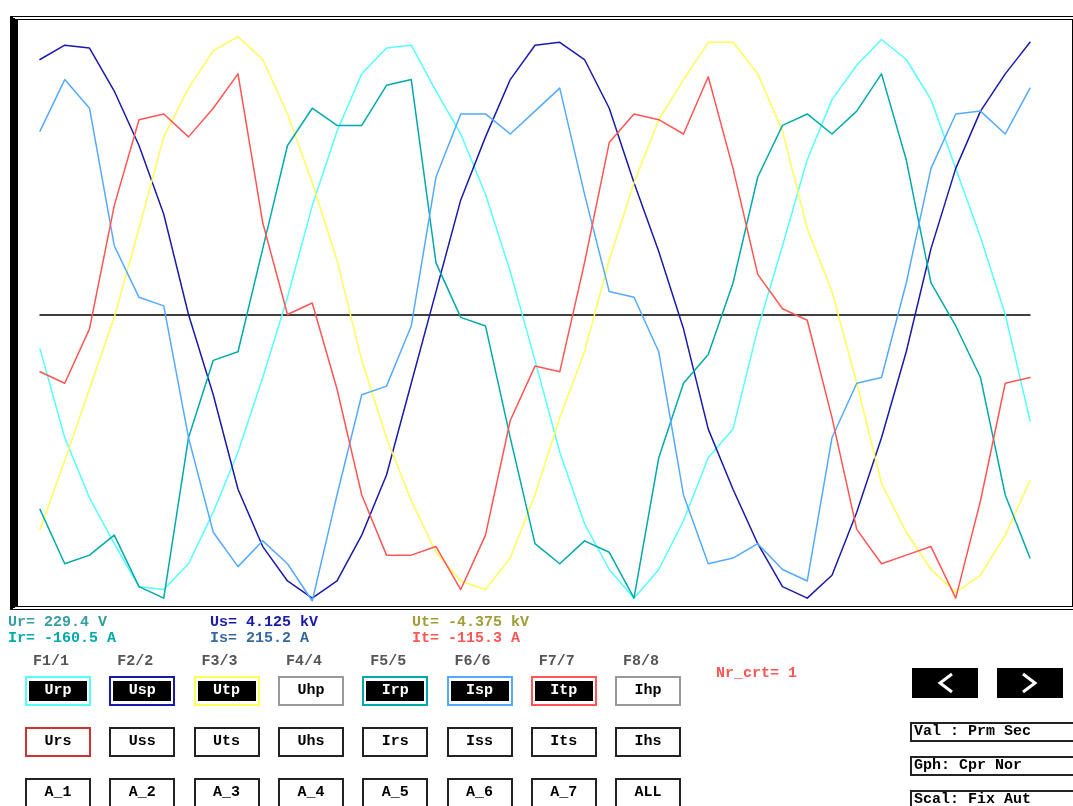  I want to click on text: F8/8, so click(641, 661).